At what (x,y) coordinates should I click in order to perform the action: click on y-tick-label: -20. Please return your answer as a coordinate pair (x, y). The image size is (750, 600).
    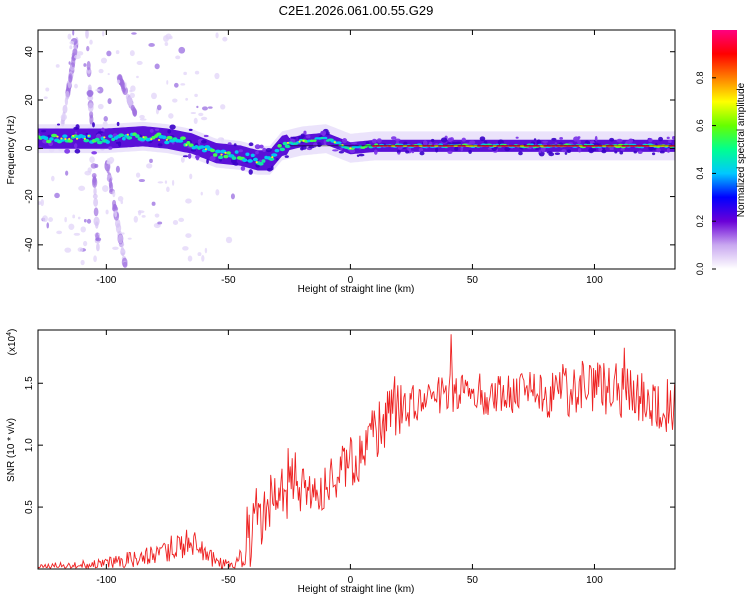
    Looking at the image, I should click on (29, 196).